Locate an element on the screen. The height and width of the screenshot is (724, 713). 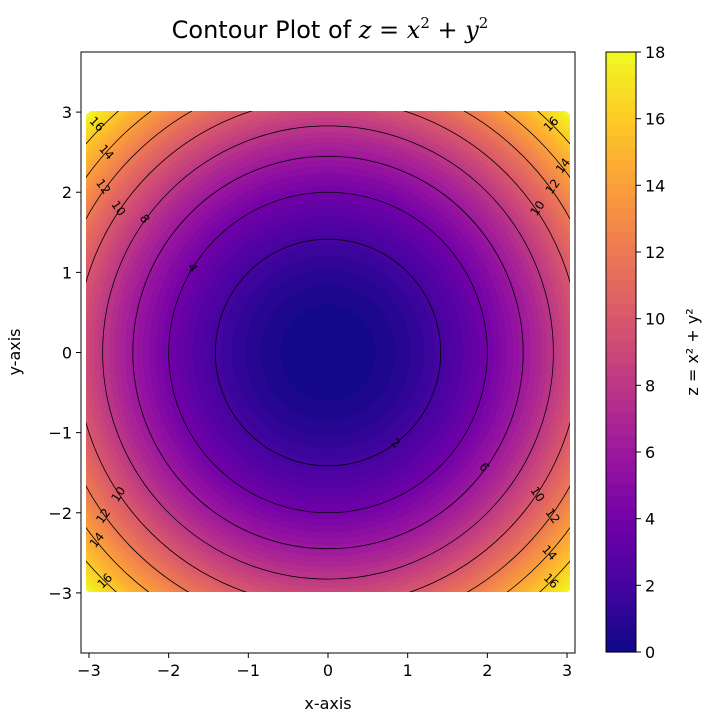
chart-title: Contour Plot of z = x2 + y2 is located at coordinates (330, 29).